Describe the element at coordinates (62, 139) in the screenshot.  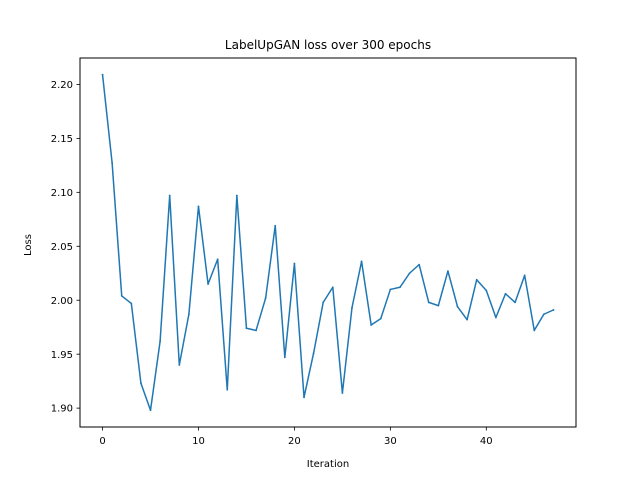
I see `y-tick-label: 2.15` at that location.